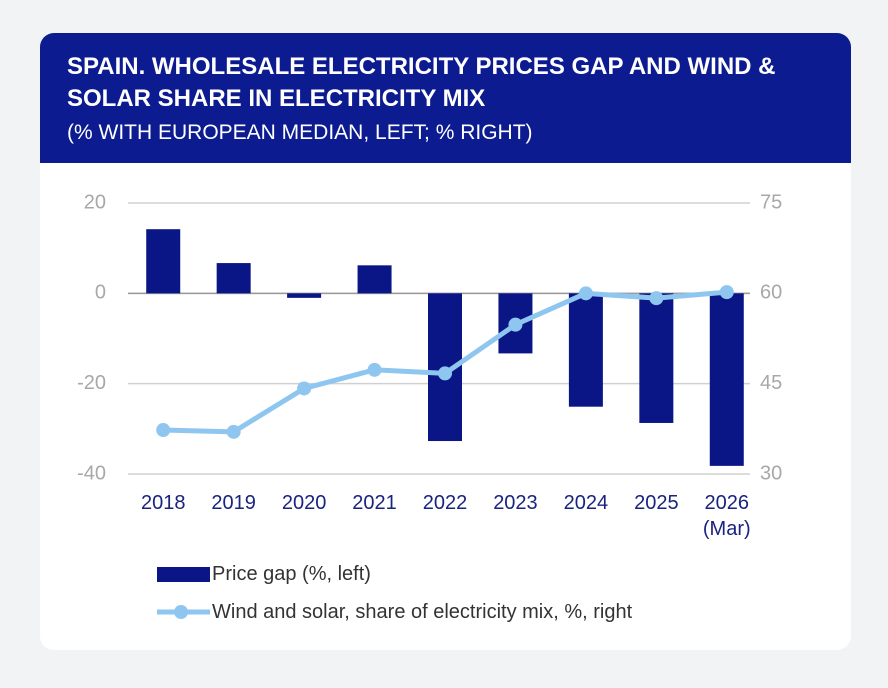 This screenshot has height=688, width=888. I want to click on x-tick-label: 2019, so click(233, 503).